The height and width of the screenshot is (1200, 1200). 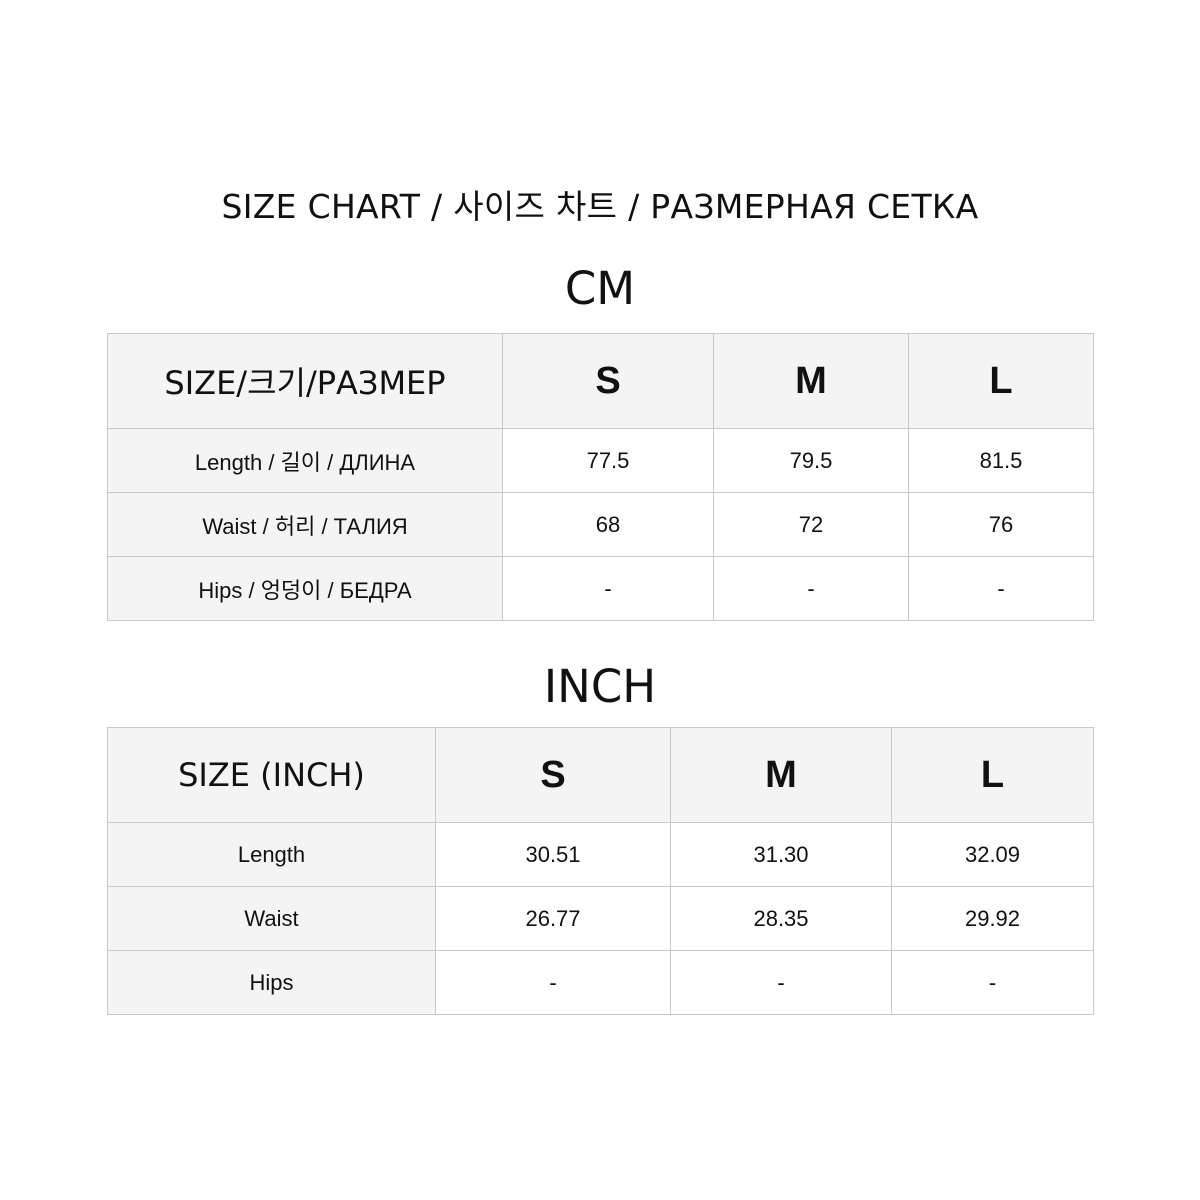 I want to click on cell: 72, so click(x=811, y=524).